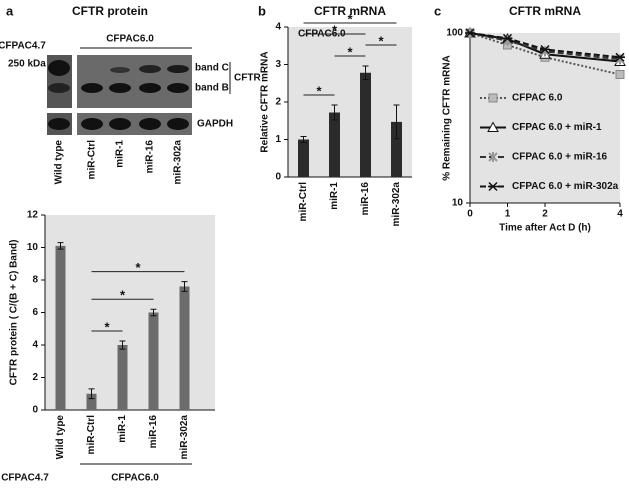 This screenshot has width=629, height=494. I want to click on protein-label: CFTR, so click(247, 78).